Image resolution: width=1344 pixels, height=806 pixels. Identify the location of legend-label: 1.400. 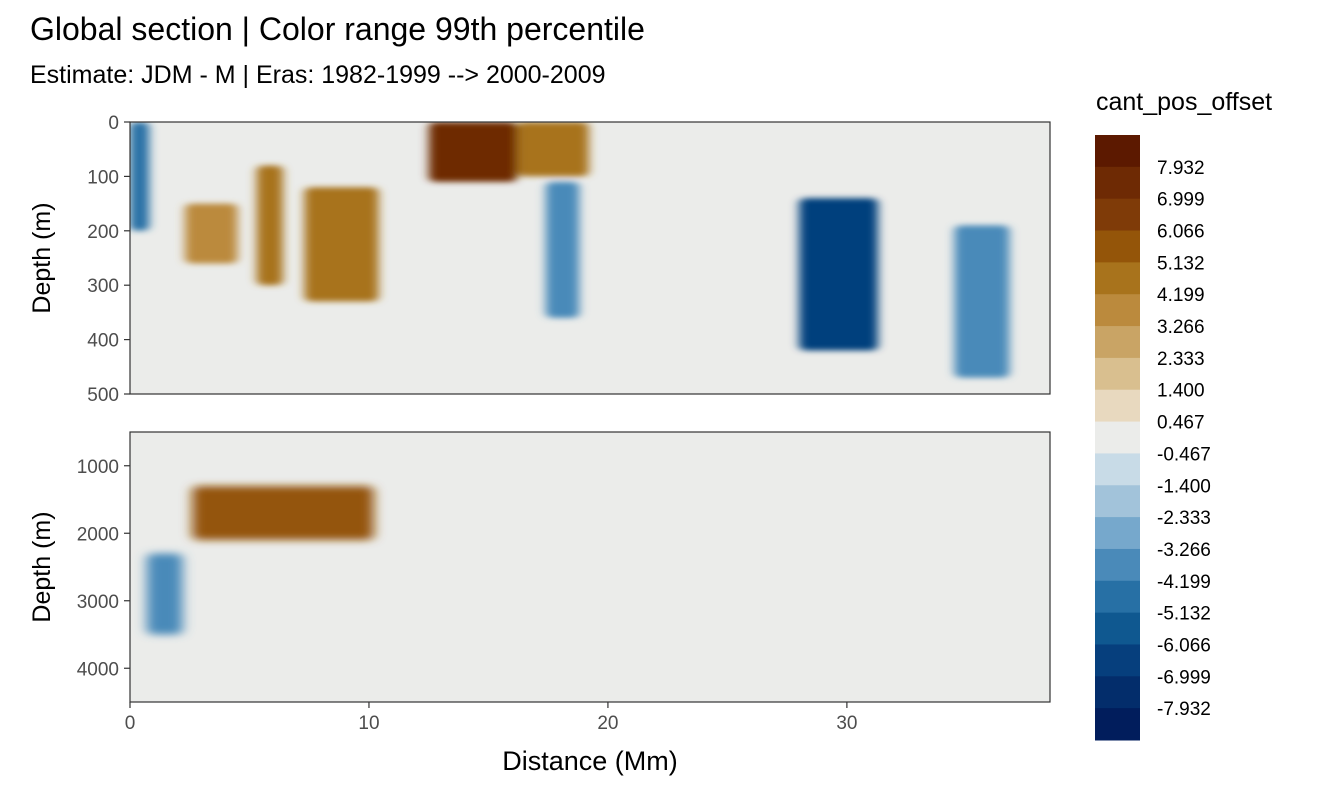
(1181, 391).